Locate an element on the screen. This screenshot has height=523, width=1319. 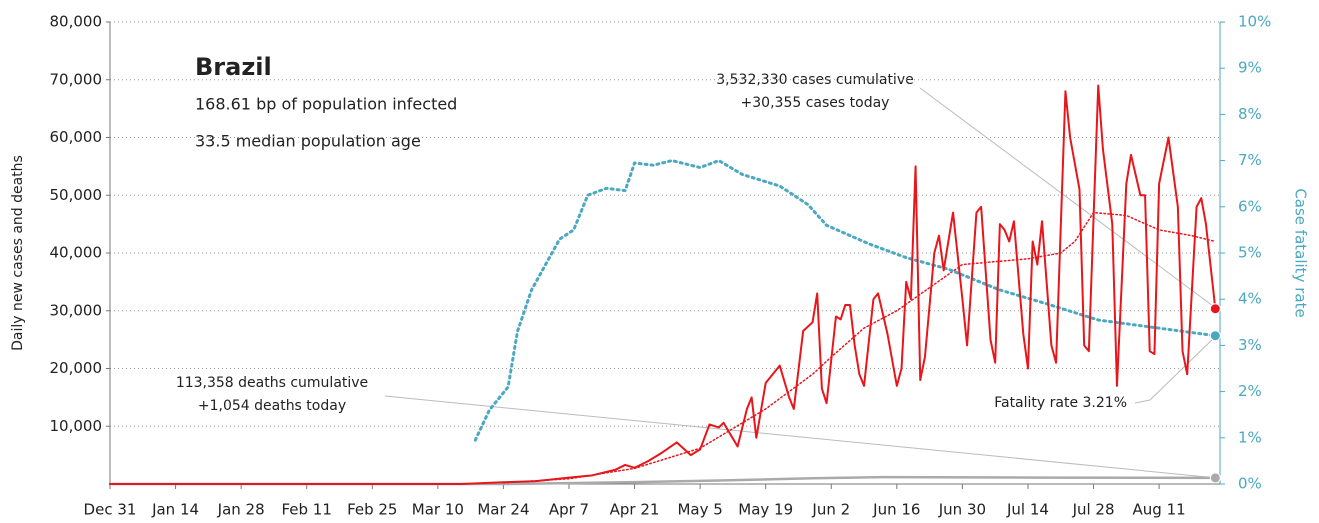
x-tick-label: Aug 11 is located at coordinates (1159, 510).